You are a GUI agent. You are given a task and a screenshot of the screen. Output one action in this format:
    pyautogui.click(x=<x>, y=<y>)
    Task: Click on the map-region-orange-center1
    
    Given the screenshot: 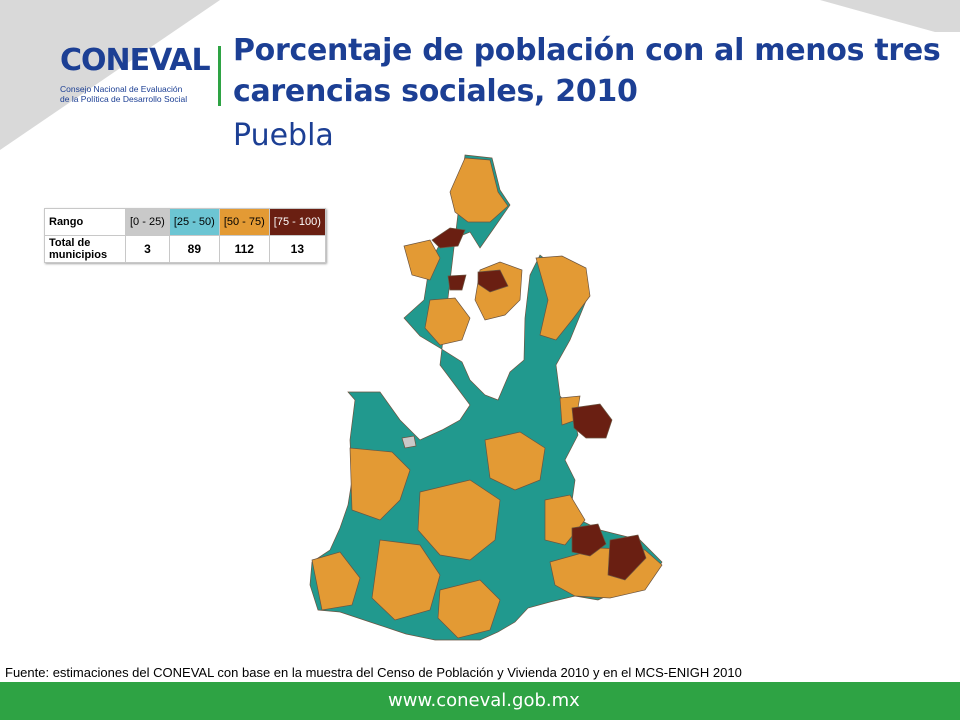 What is the action you would take?
    pyautogui.click(x=380, y=484)
    